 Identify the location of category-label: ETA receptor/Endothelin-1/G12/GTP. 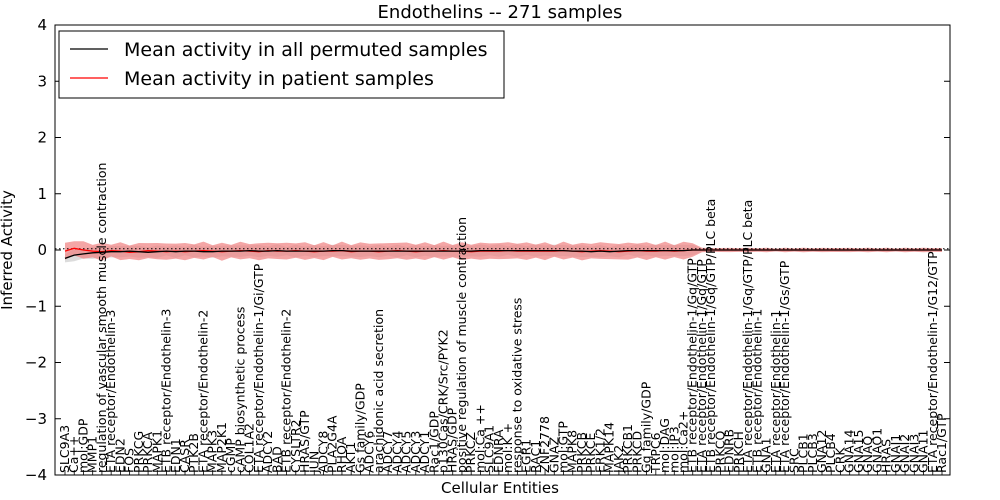
(932, 362).